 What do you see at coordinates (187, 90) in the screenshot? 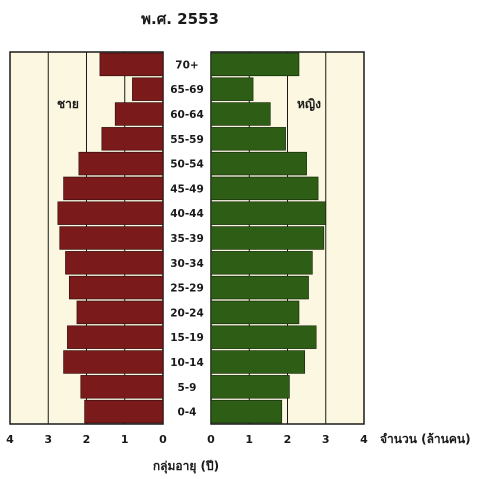
I see `age-label-65-69: 65-69` at bounding box center [187, 90].